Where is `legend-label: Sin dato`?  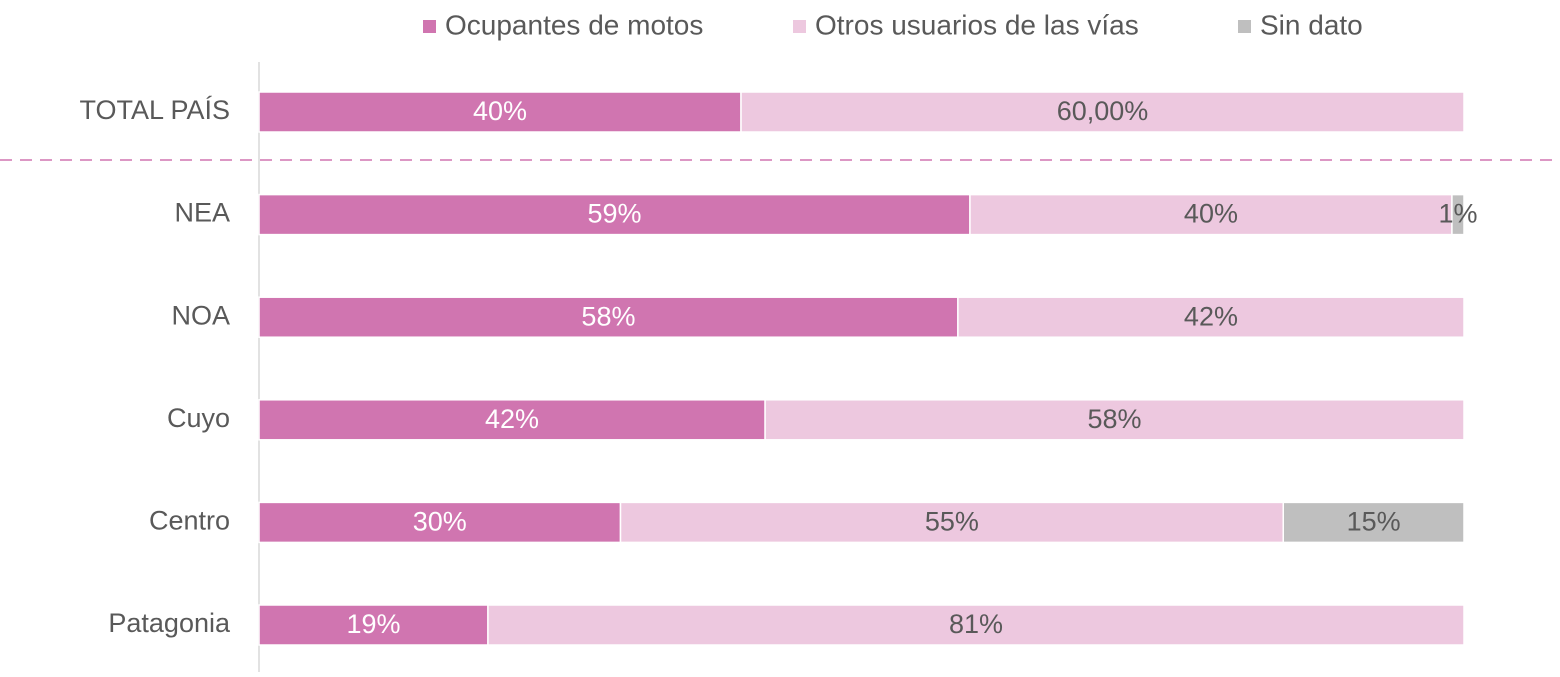
legend-label: Sin dato is located at coordinates (1311, 24).